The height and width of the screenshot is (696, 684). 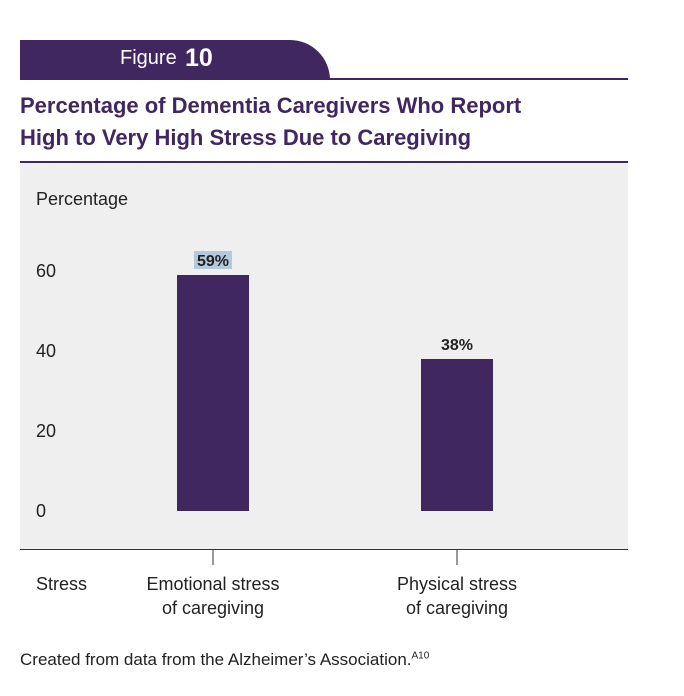 What do you see at coordinates (324, 79) in the screenshot?
I see `header-rule` at bounding box center [324, 79].